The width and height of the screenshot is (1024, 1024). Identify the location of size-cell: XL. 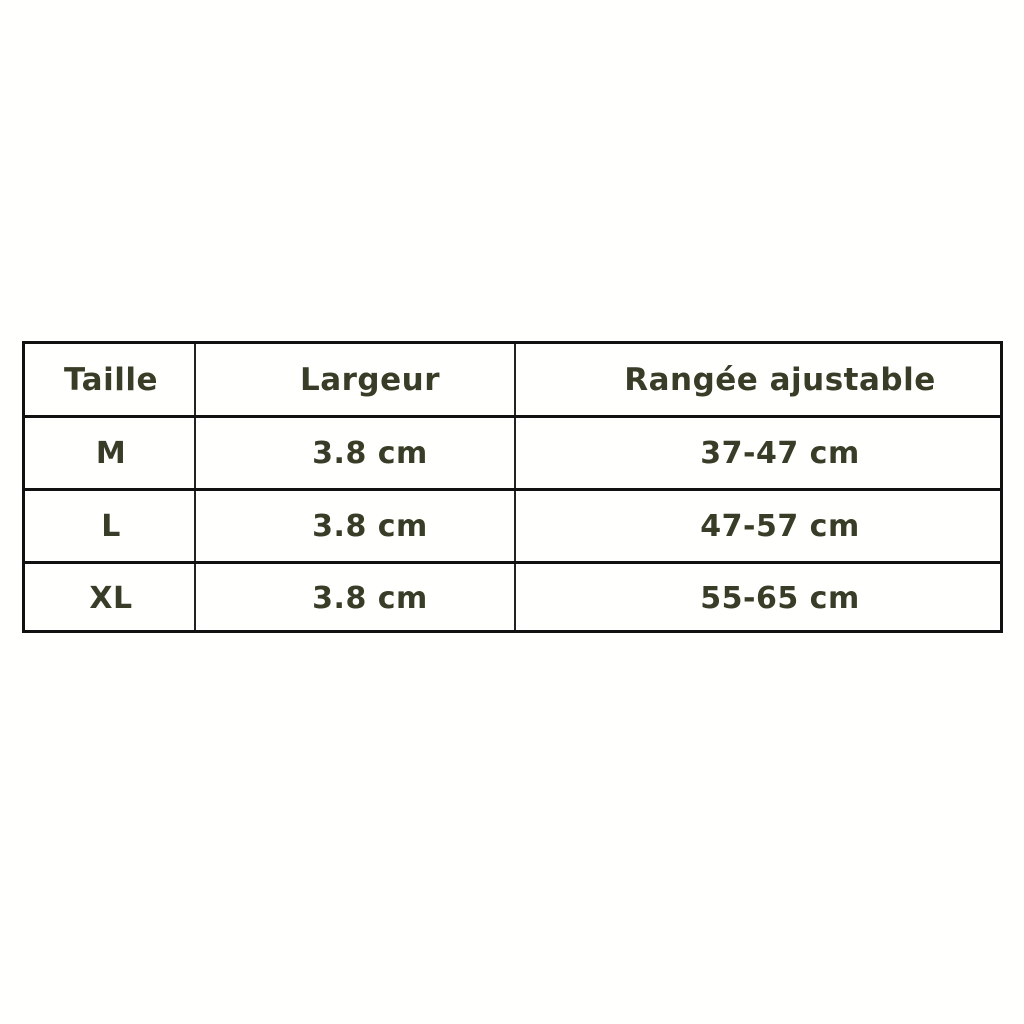
(111, 598).